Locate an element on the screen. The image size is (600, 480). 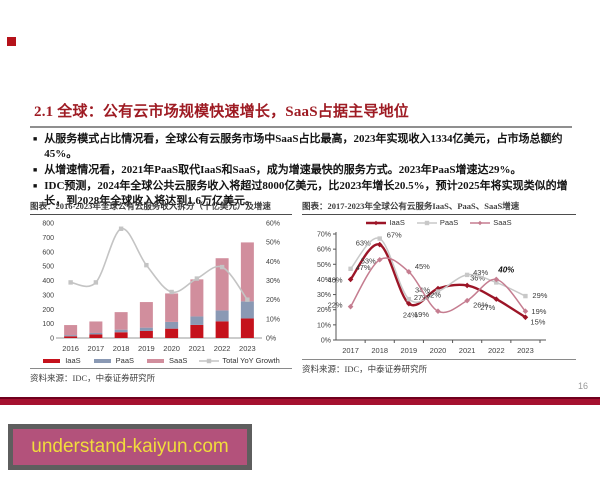
svg-text: 700 is located at coordinates (48, 238).